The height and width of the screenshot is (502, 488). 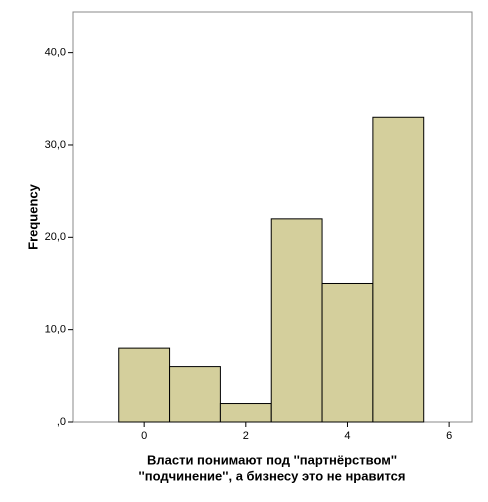 What do you see at coordinates (55, 237) in the screenshot?
I see `y-tick-label: 20,0` at bounding box center [55, 237].